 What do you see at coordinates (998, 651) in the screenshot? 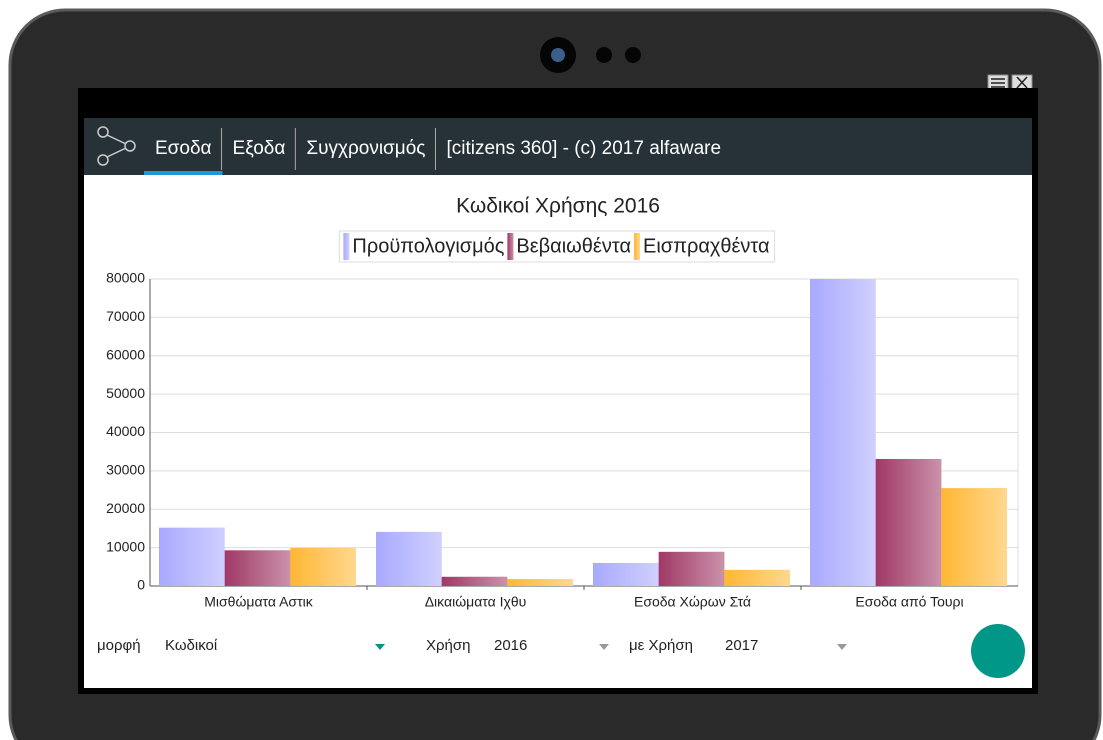
I see `fab-button` at bounding box center [998, 651].